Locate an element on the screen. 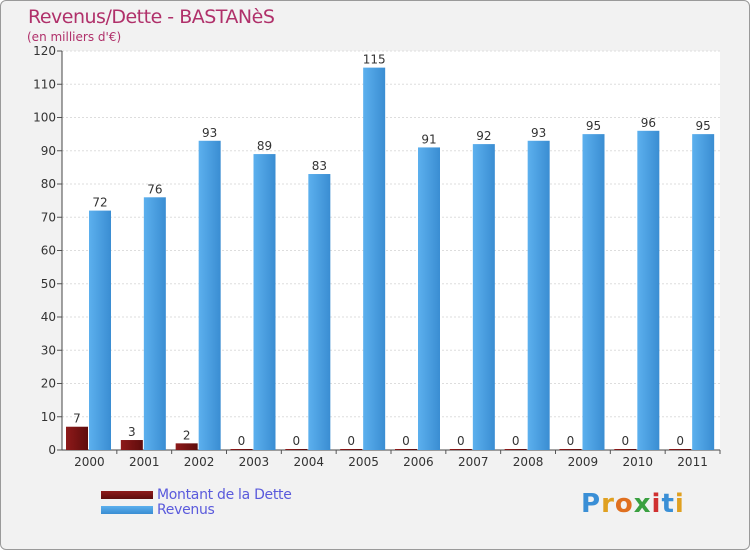 The image size is (750, 550). y-tick-label: 120 is located at coordinates (44, 51).